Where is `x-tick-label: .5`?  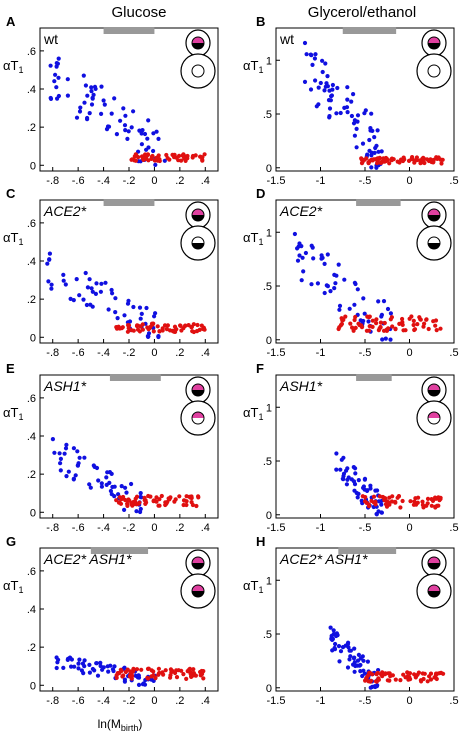
x-tick-label: .5 is located at coordinates (453, 701).